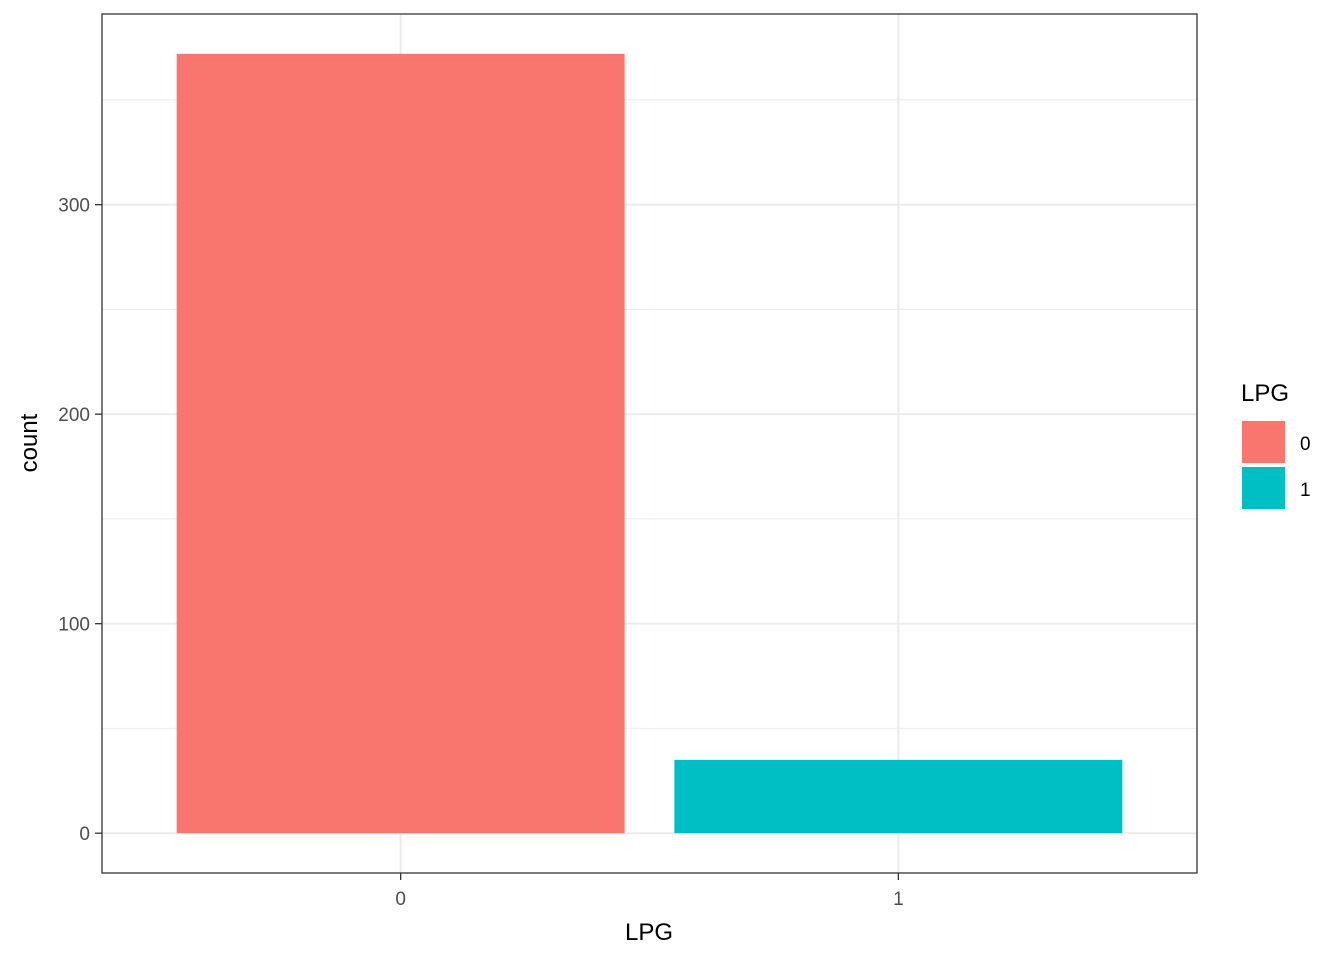  Describe the element at coordinates (74, 206) in the screenshot. I see `y-tick-label: 300` at that location.